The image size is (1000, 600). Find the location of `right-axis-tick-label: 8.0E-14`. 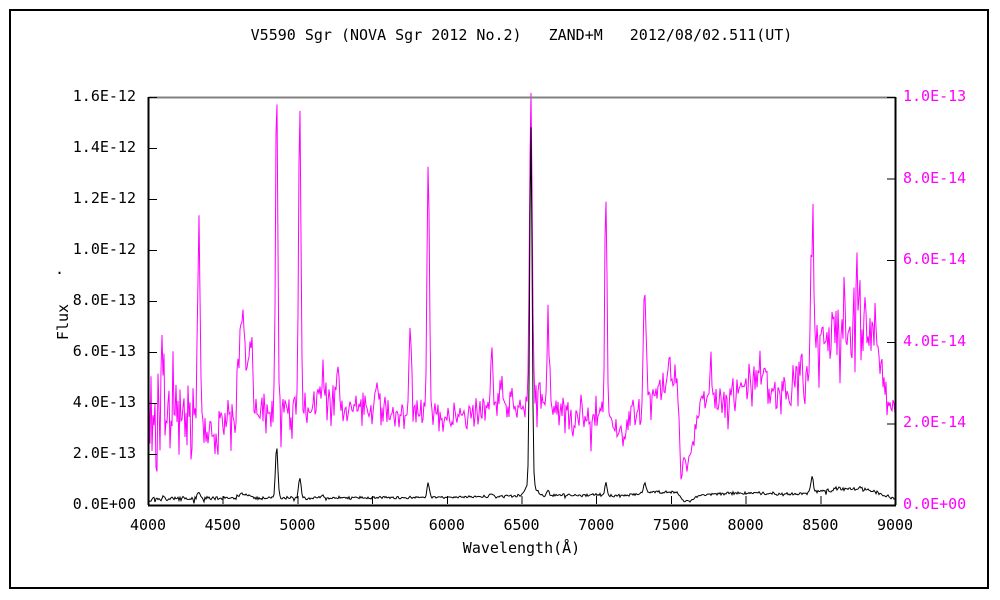

right-axis-tick-label: 8.0E-14 is located at coordinates (935, 177).